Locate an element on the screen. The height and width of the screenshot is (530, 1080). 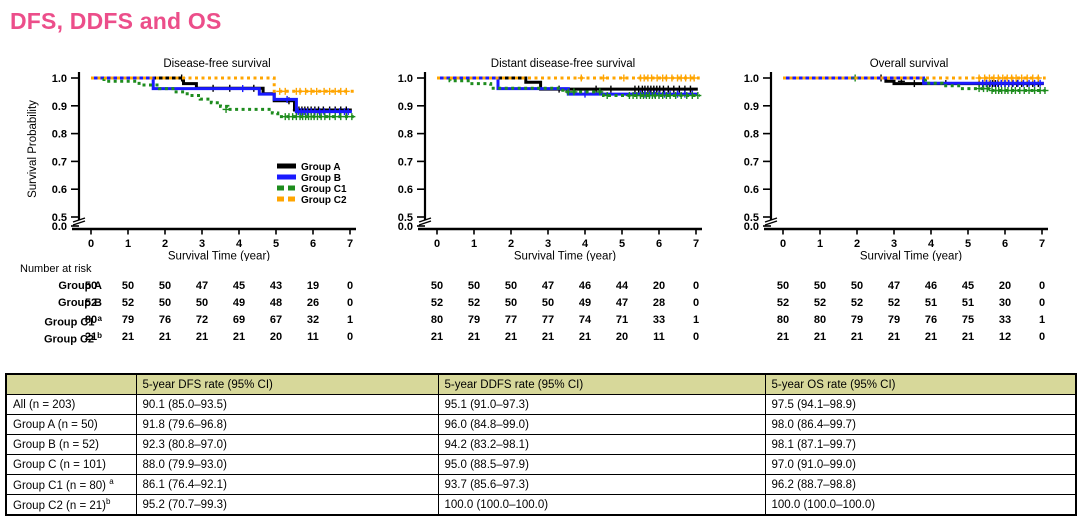
summary-row-label: Group B (n = 52) is located at coordinates (71, 444).